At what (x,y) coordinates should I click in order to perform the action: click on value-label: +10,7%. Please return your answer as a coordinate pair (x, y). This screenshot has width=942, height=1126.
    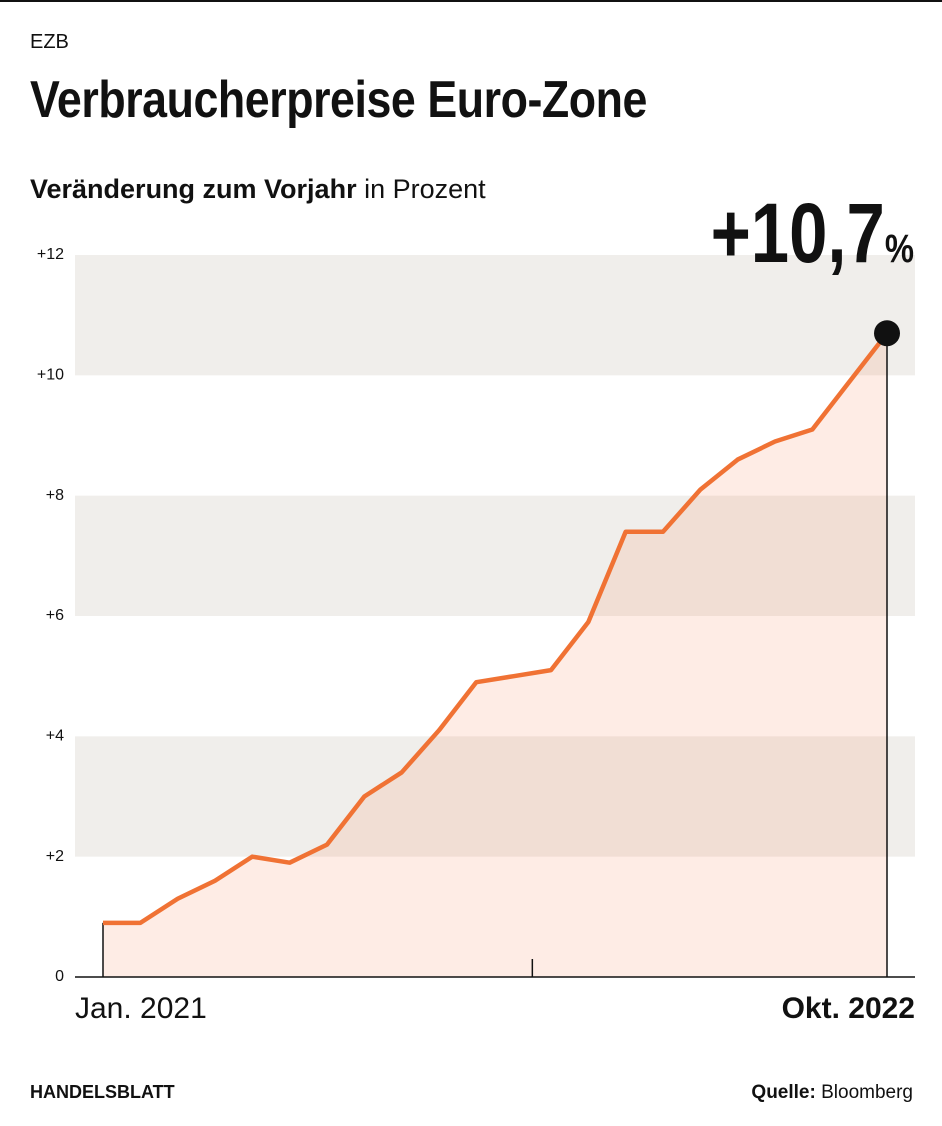
    Looking at the image, I should click on (812, 234).